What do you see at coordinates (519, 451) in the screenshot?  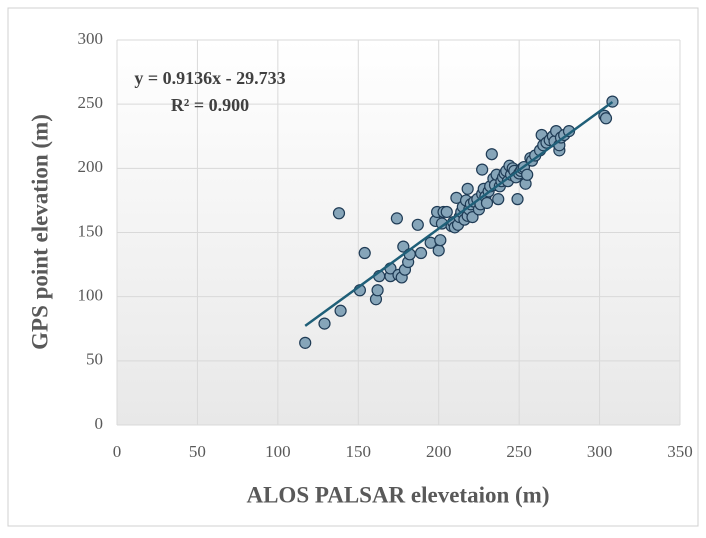 I see `x-tick-label: 250` at bounding box center [519, 451].